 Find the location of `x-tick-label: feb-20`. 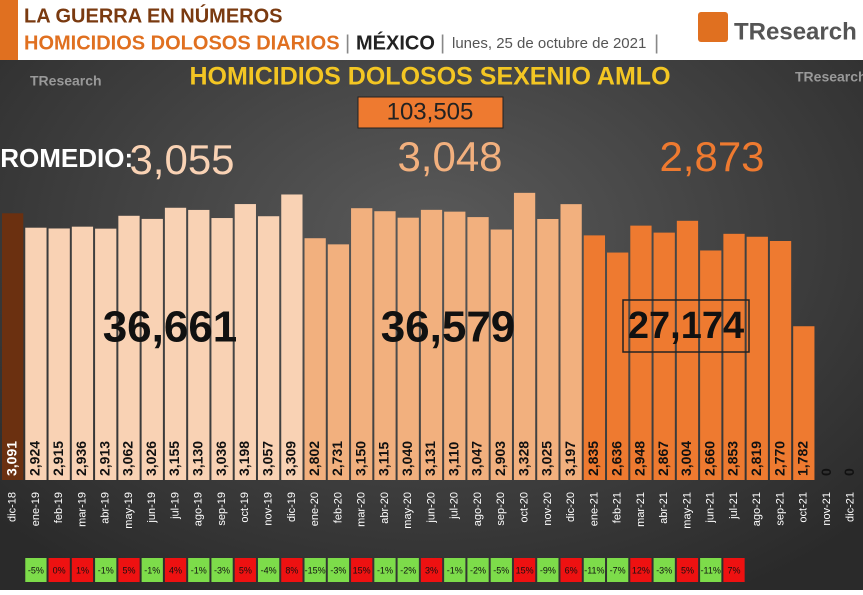

x-tick-label: feb-20 is located at coordinates (338, 507).